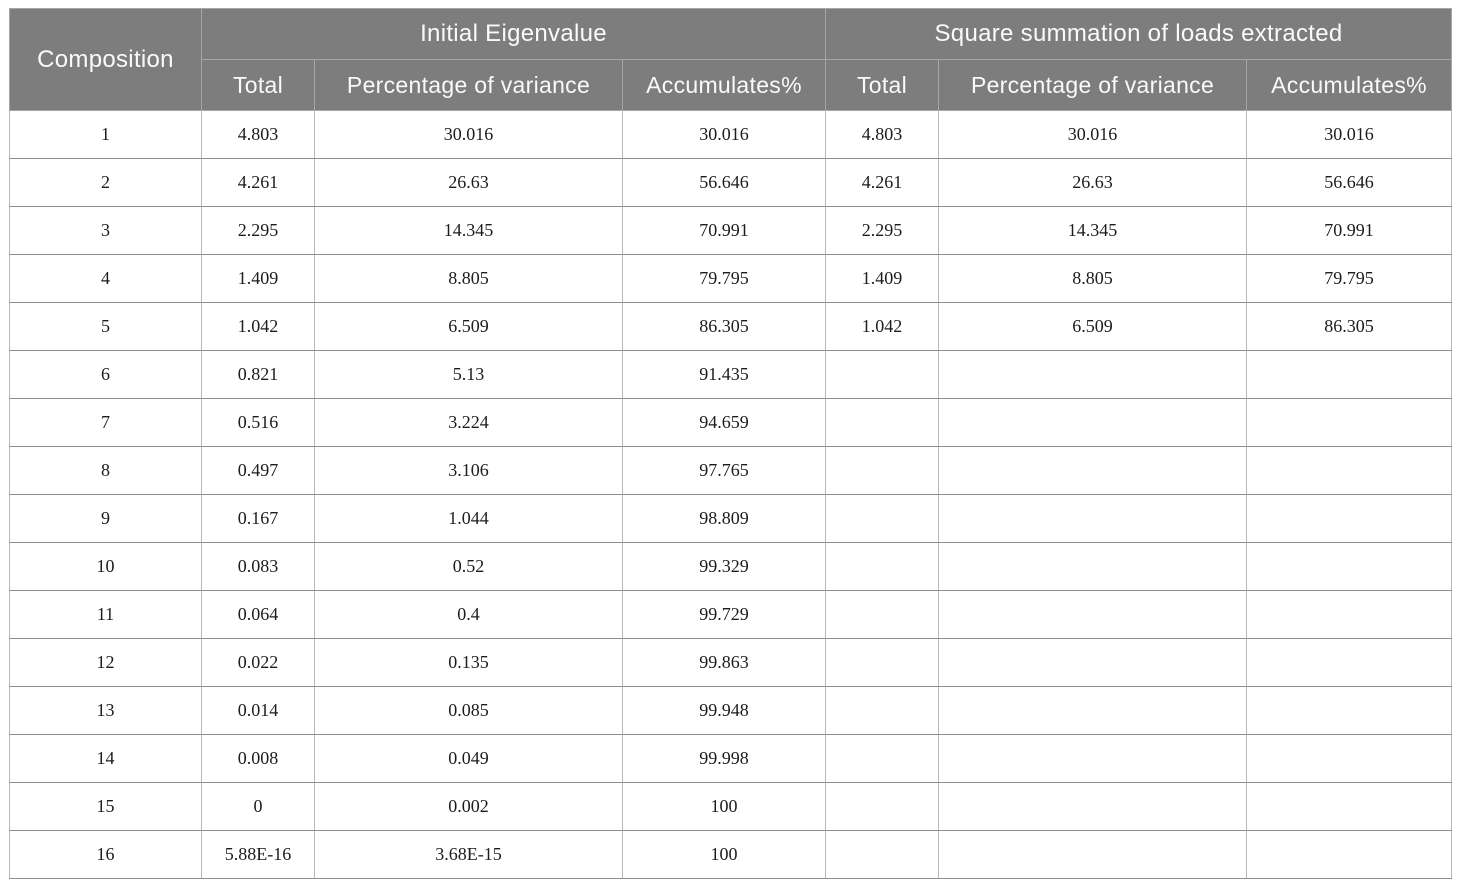 This screenshot has width=1460, height=892. Describe the element at coordinates (468, 134) in the screenshot. I see `cell-initial-variance: 30.016` at that location.